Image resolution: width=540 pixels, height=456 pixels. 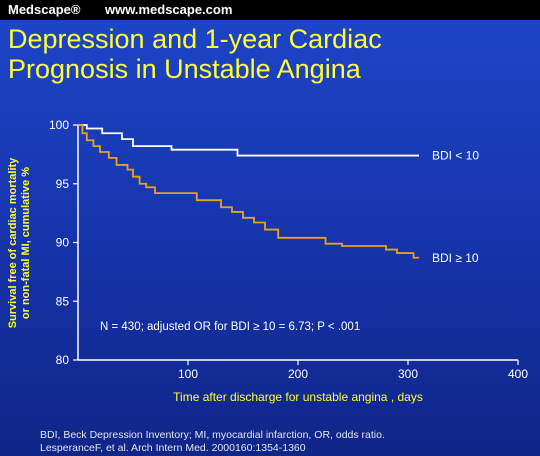 I want to click on y-axis-label-line-2: or non-fatal MI, cumulative %, so click(x=26, y=243).